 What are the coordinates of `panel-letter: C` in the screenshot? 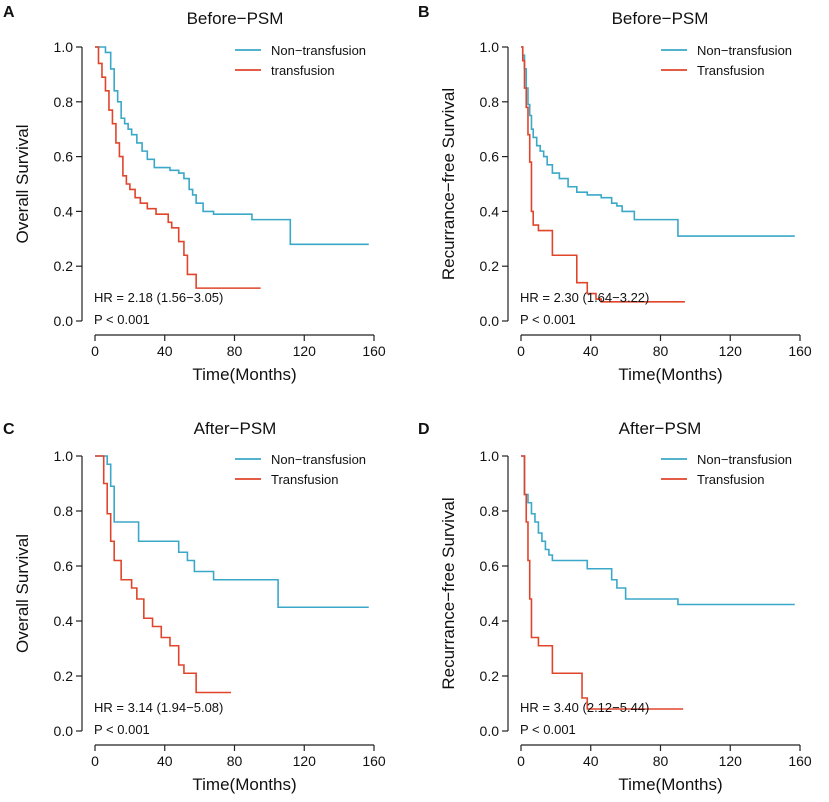 It's located at (9, 429).